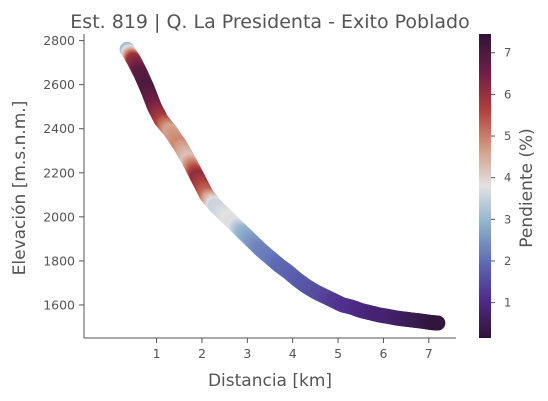 The height and width of the screenshot is (401, 548). Describe the element at coordinates (485, 186) in the screenshot. I see `colorbar-scale` at that location.